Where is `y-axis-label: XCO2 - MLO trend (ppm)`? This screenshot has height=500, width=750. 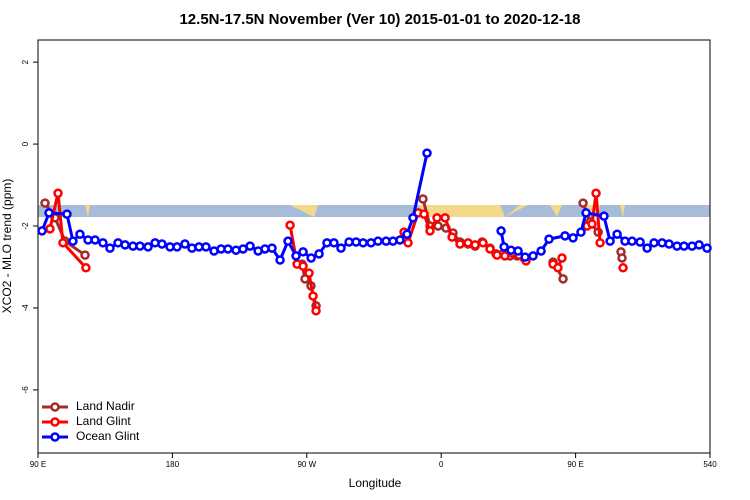
y-axis-label: XCO2 - MLO trend (ppm) is located at coordinates (7, 246).